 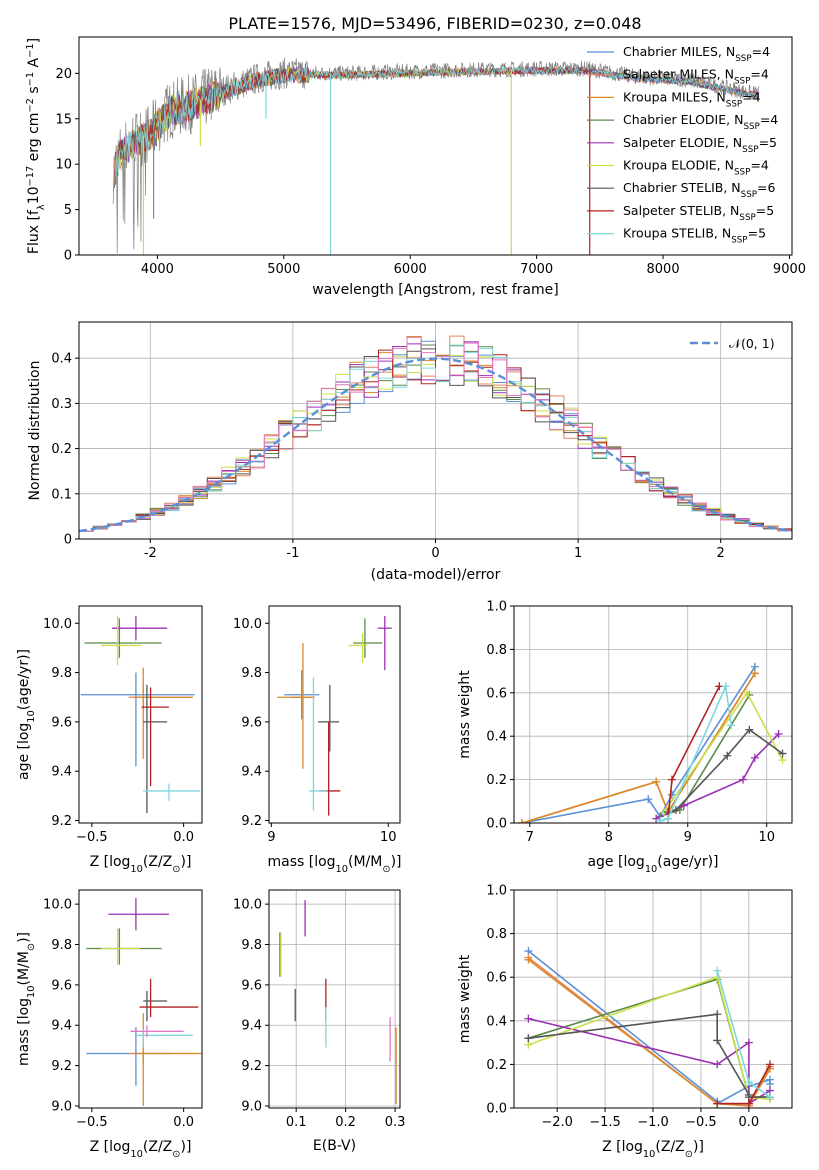 I want to click on label-part: Flux [f, so click(x=34, y=231).